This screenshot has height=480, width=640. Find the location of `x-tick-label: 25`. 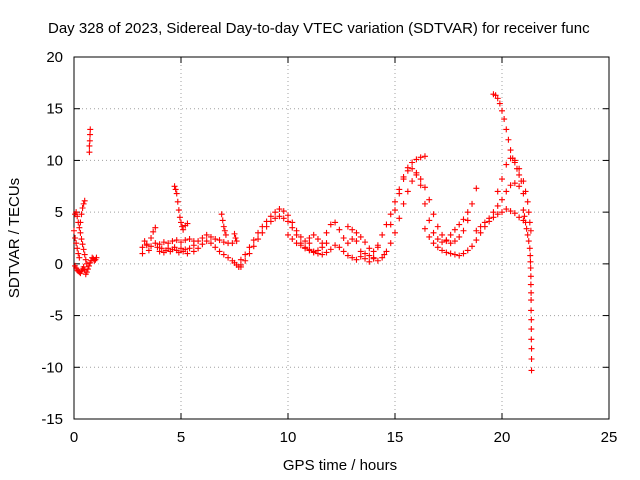

x-tick-label: 25 is located at coordinates (609, 437).